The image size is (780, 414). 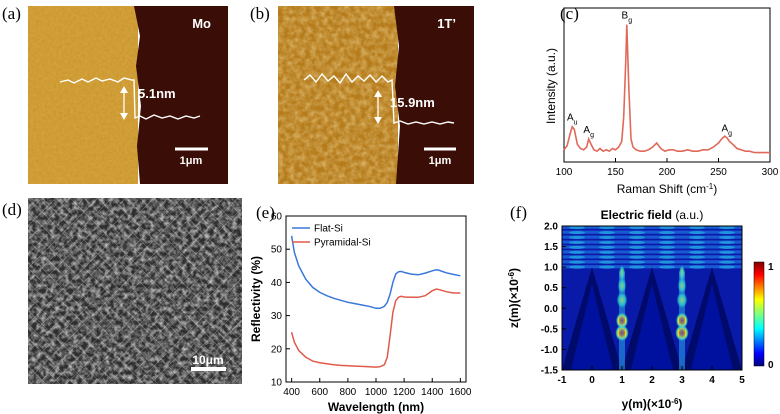 What do you see at coordinates (157, 93) in the screenshot?
I see `step-height-label-a: 5.1nm` at bounding box center [157, 93].